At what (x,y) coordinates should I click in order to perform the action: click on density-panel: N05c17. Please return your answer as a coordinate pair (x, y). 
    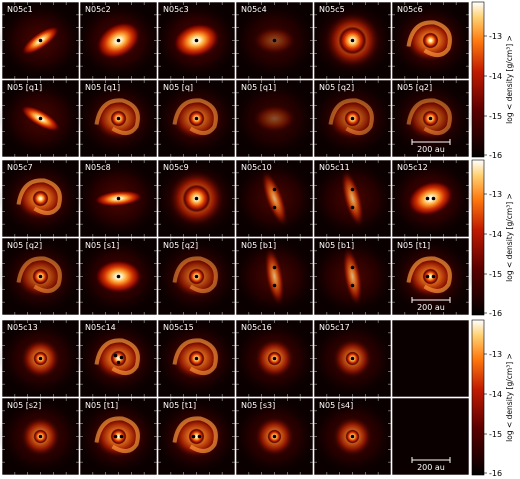
    Looking at the image, I should click on (352, 358).